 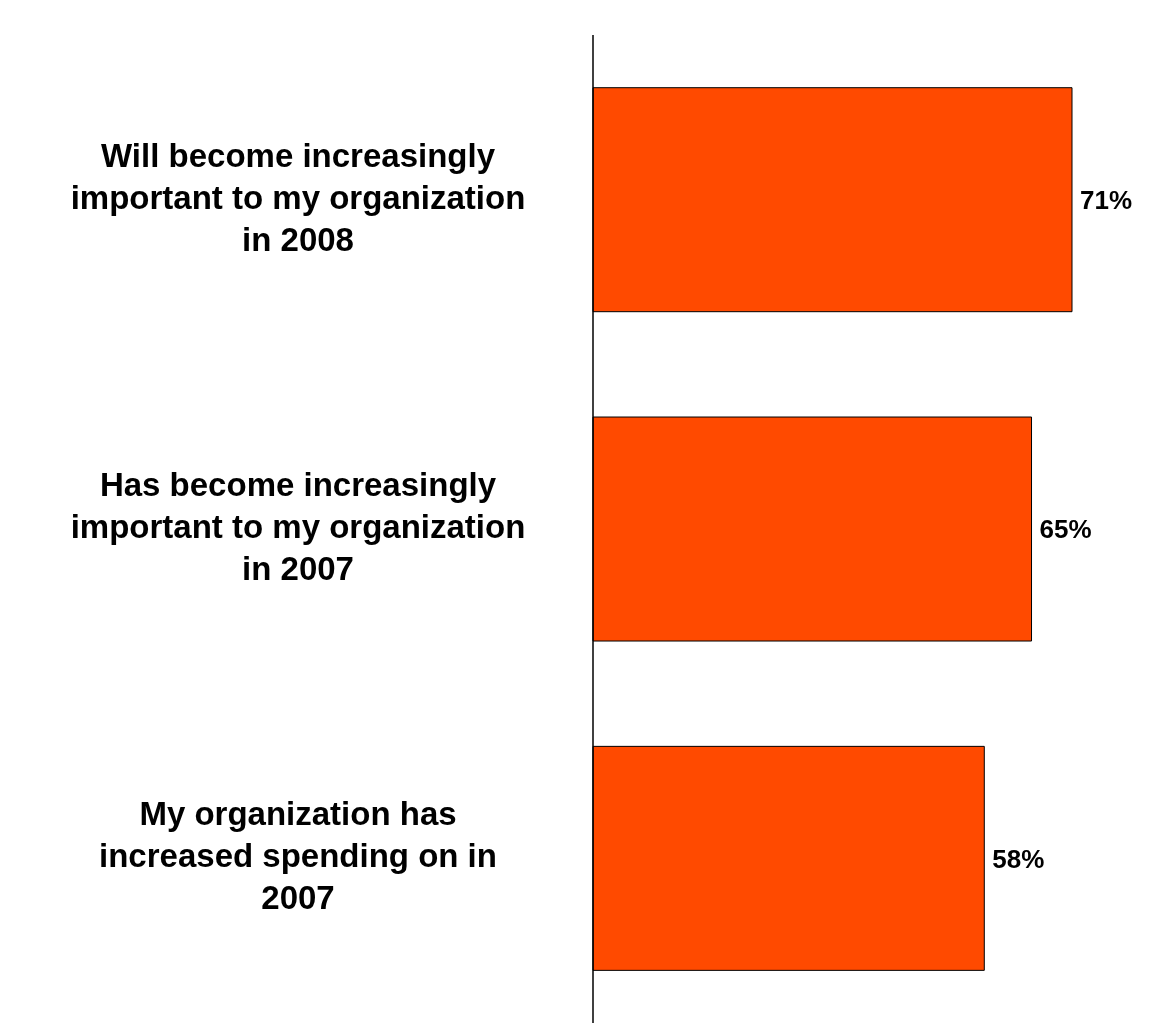 I want to click on data-label: 71%, so click(x=1106, y=199).